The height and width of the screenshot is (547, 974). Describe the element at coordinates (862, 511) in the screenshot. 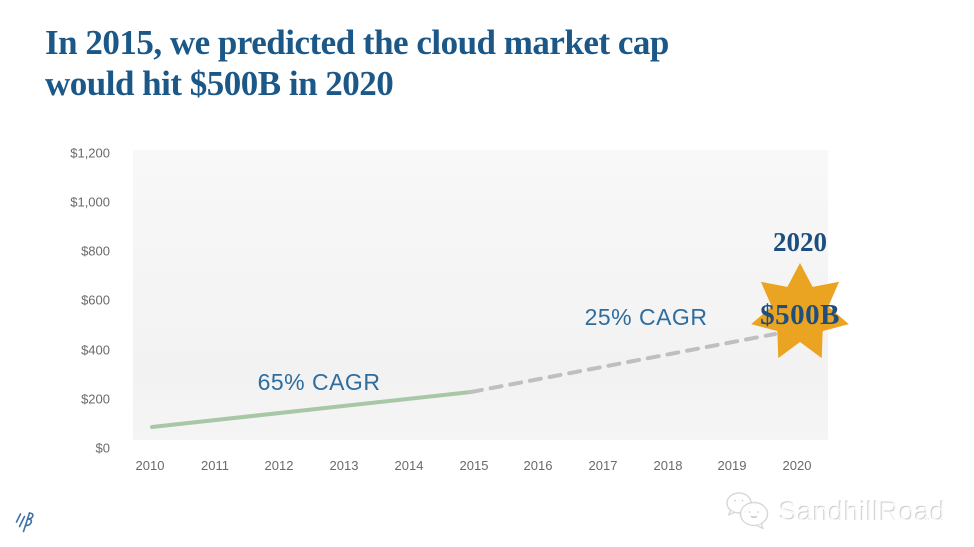

I see `watermark-text: SandhillRoad` at that location.